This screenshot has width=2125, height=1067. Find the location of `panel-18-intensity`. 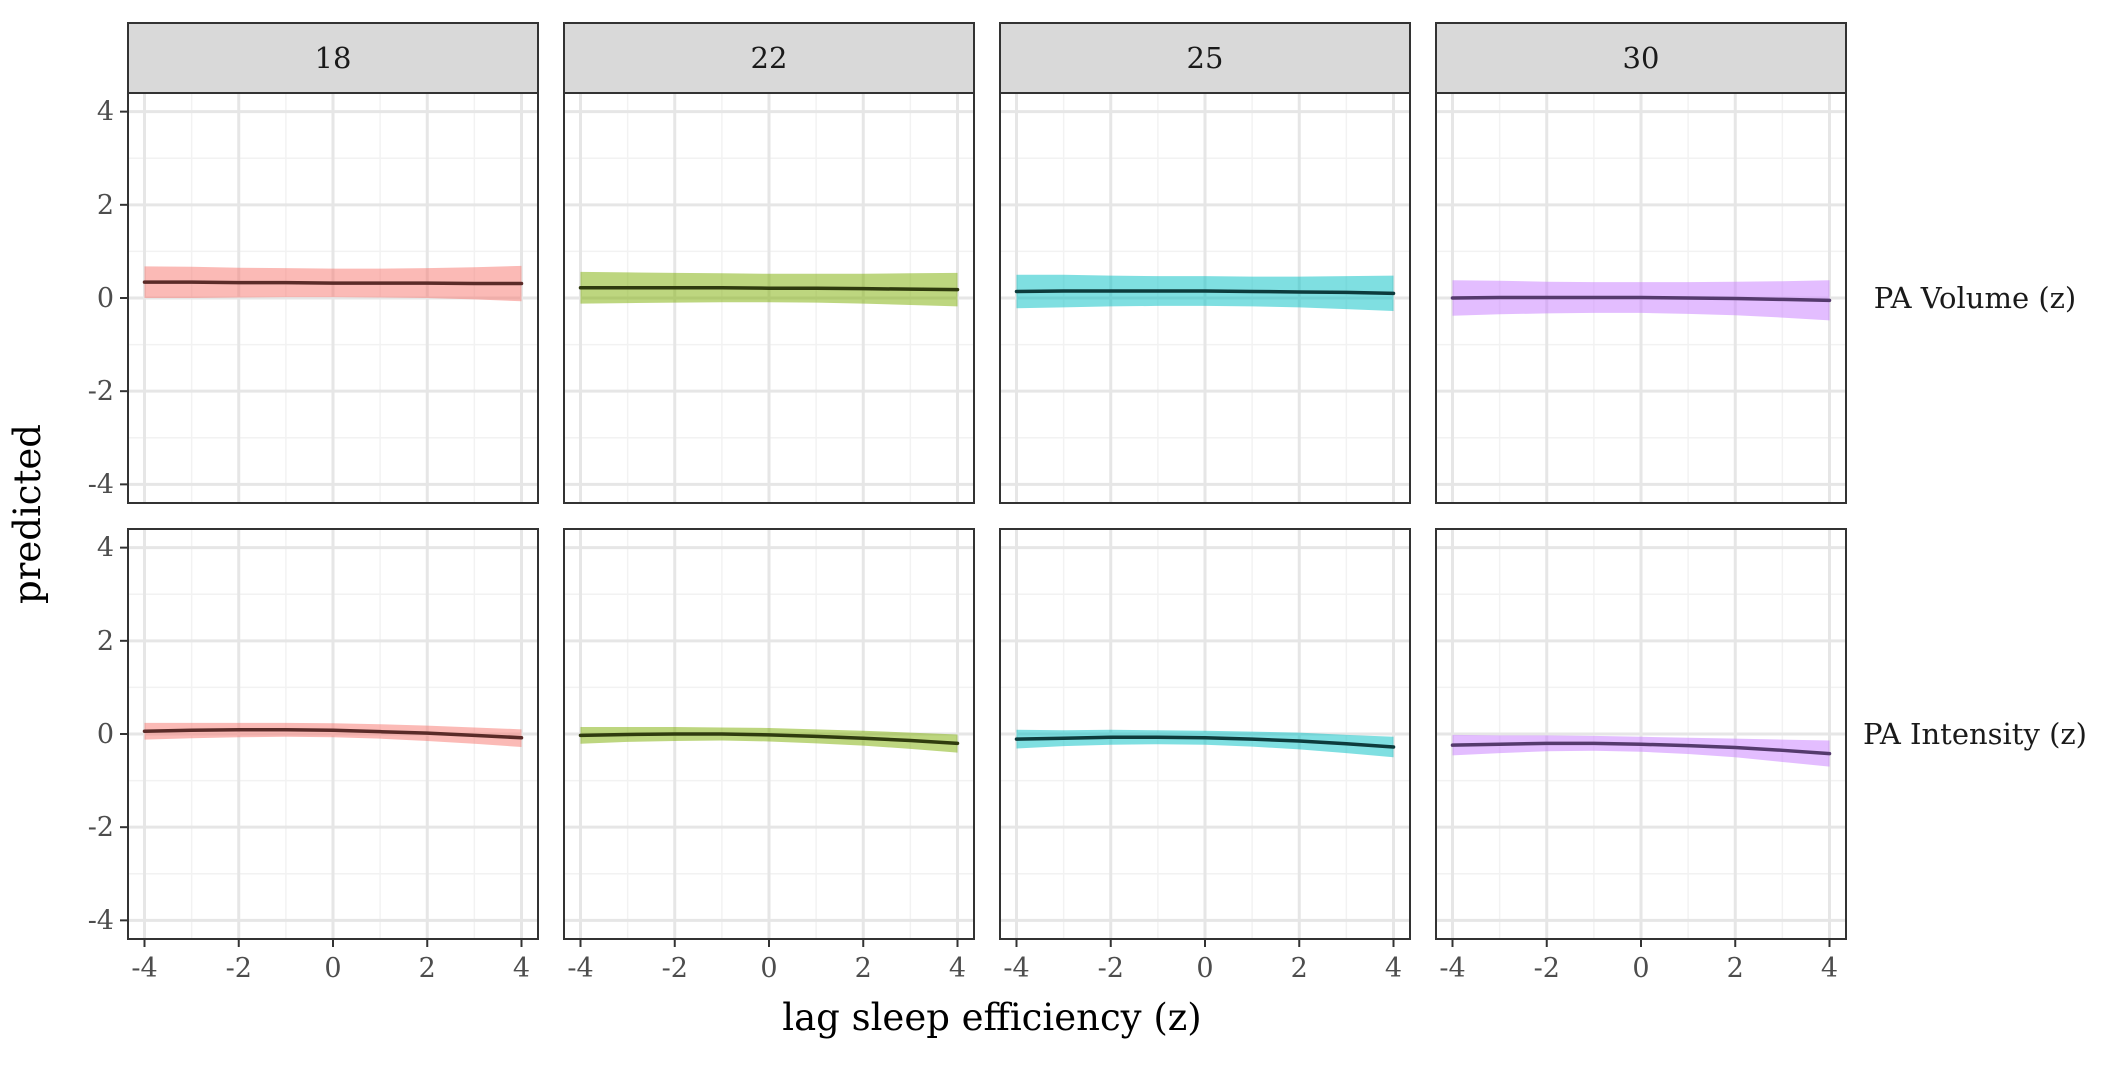

panel-18-intensity is located at coordinates (333, 734).